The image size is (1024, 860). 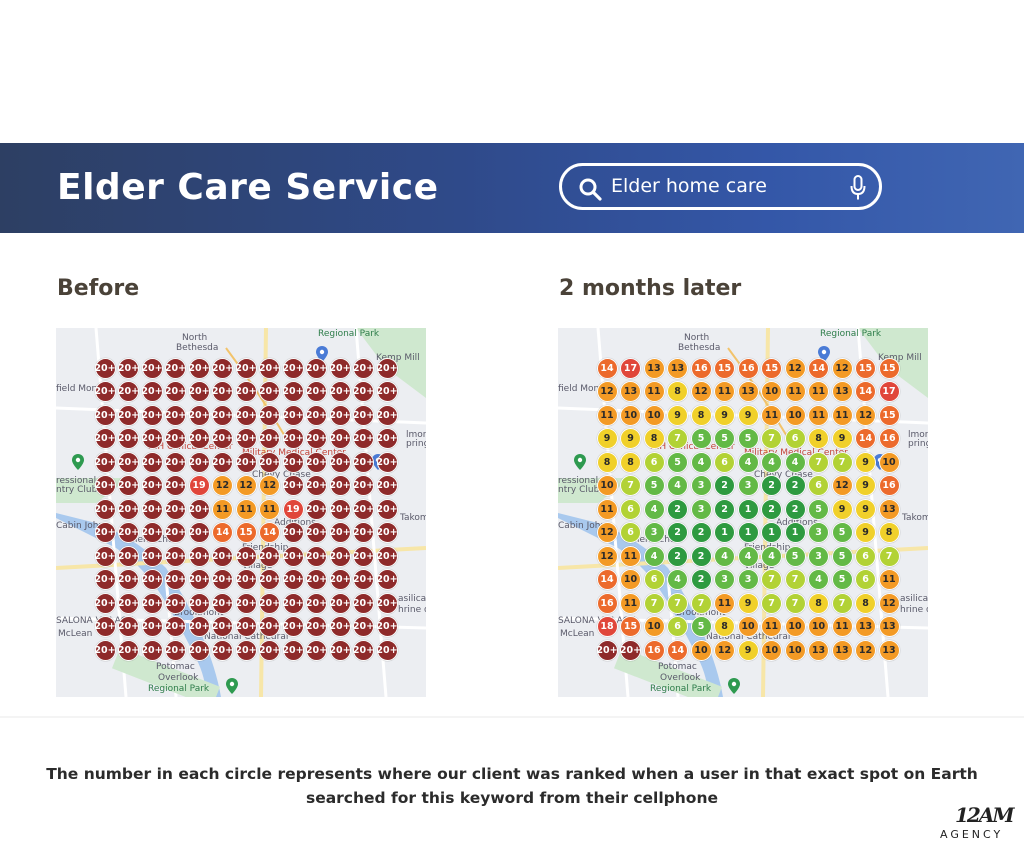 I want to click on rank-dot: 14, so click(x=818, y=368).